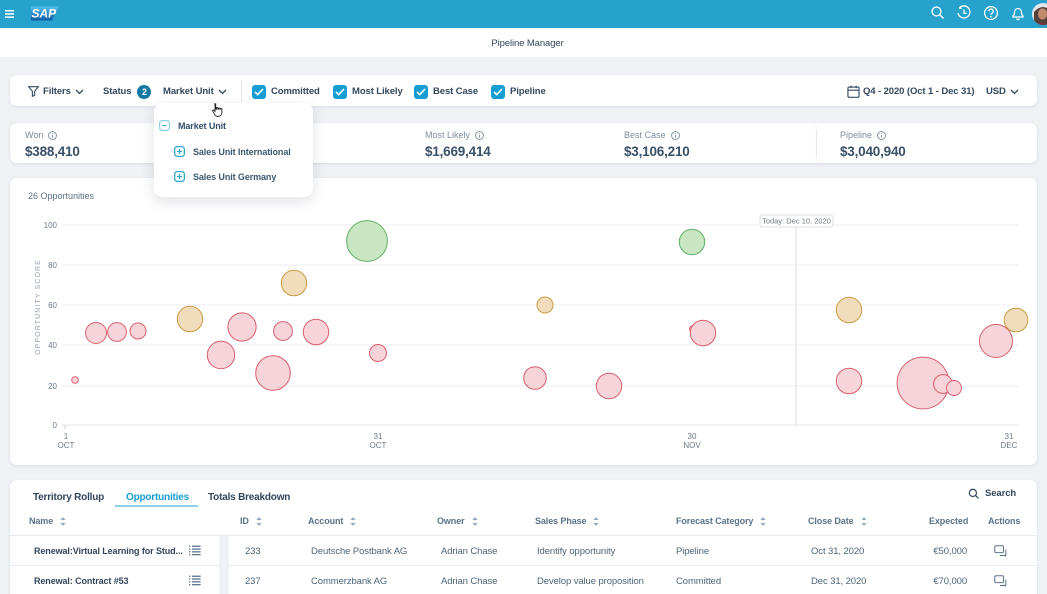 This screenshot has height=594, width=1047. What do you see at coordinates (692, 436) in the screenshot?
I see `svg-text: 30` at bounding box center [692, 436].